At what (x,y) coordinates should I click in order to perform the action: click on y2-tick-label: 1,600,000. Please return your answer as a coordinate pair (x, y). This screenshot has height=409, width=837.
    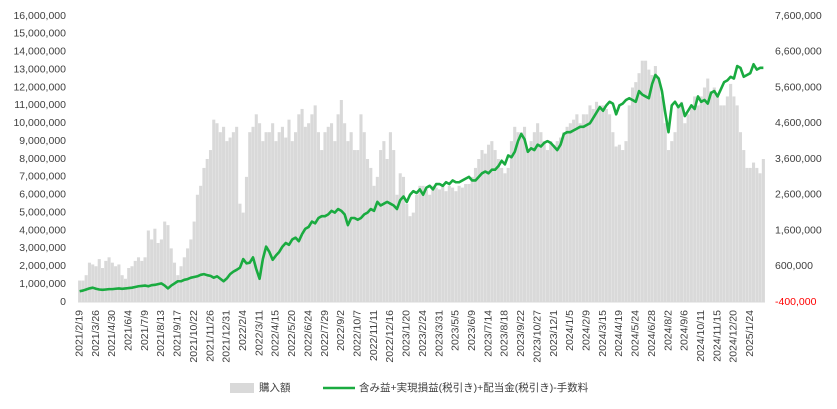
    Looking at the image, I should click on (798, 230).